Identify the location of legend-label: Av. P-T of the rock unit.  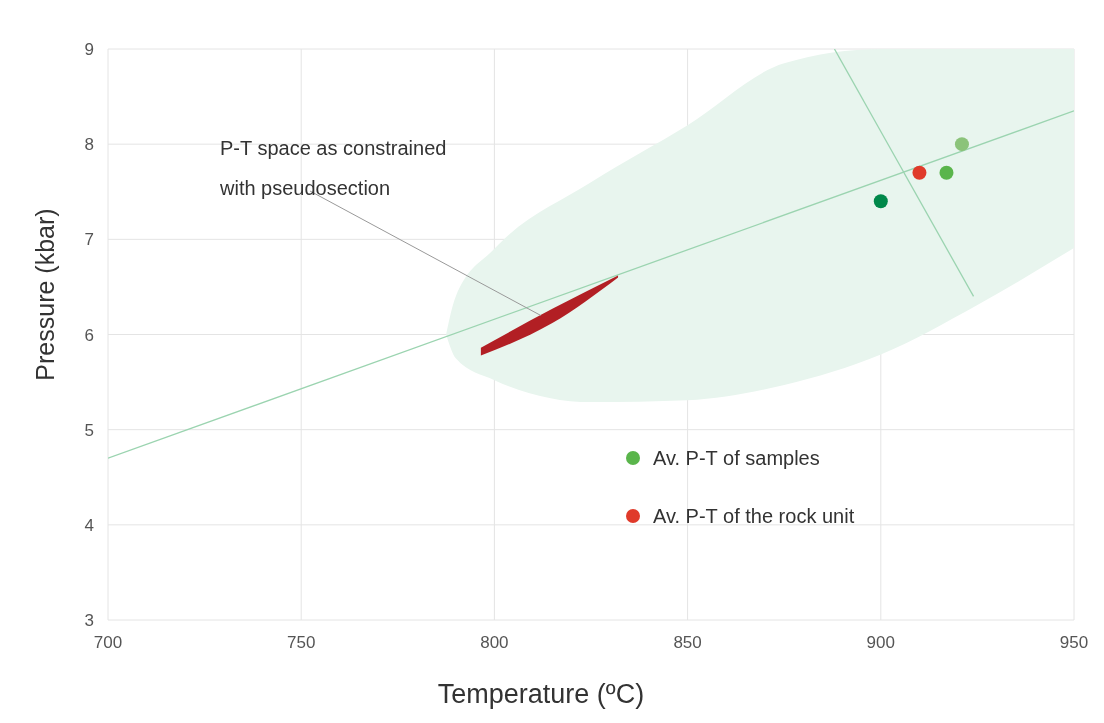
(754, 516).